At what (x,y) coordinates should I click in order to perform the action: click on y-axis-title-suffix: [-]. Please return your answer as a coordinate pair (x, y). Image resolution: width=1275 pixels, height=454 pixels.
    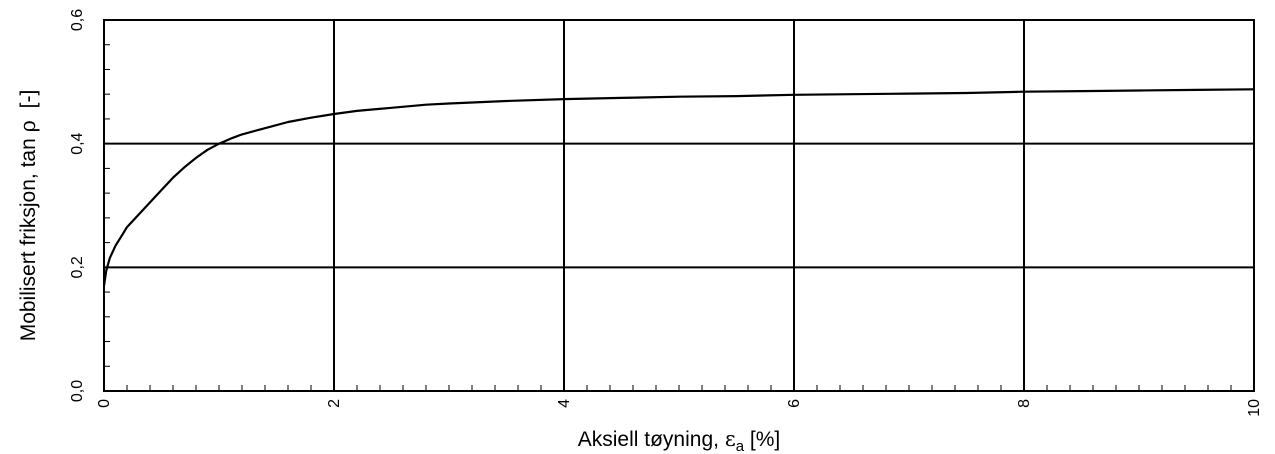
    Looking at the image, I should click on (28, 105).